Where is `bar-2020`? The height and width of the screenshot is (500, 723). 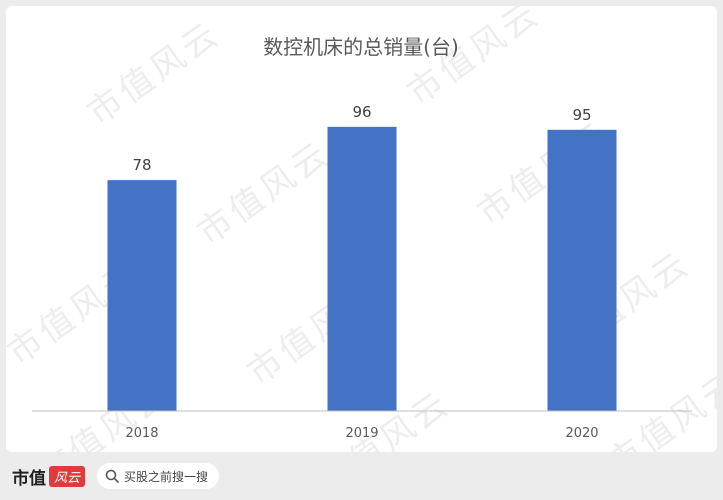 bar-2020 is located at coordinates (582, 270).